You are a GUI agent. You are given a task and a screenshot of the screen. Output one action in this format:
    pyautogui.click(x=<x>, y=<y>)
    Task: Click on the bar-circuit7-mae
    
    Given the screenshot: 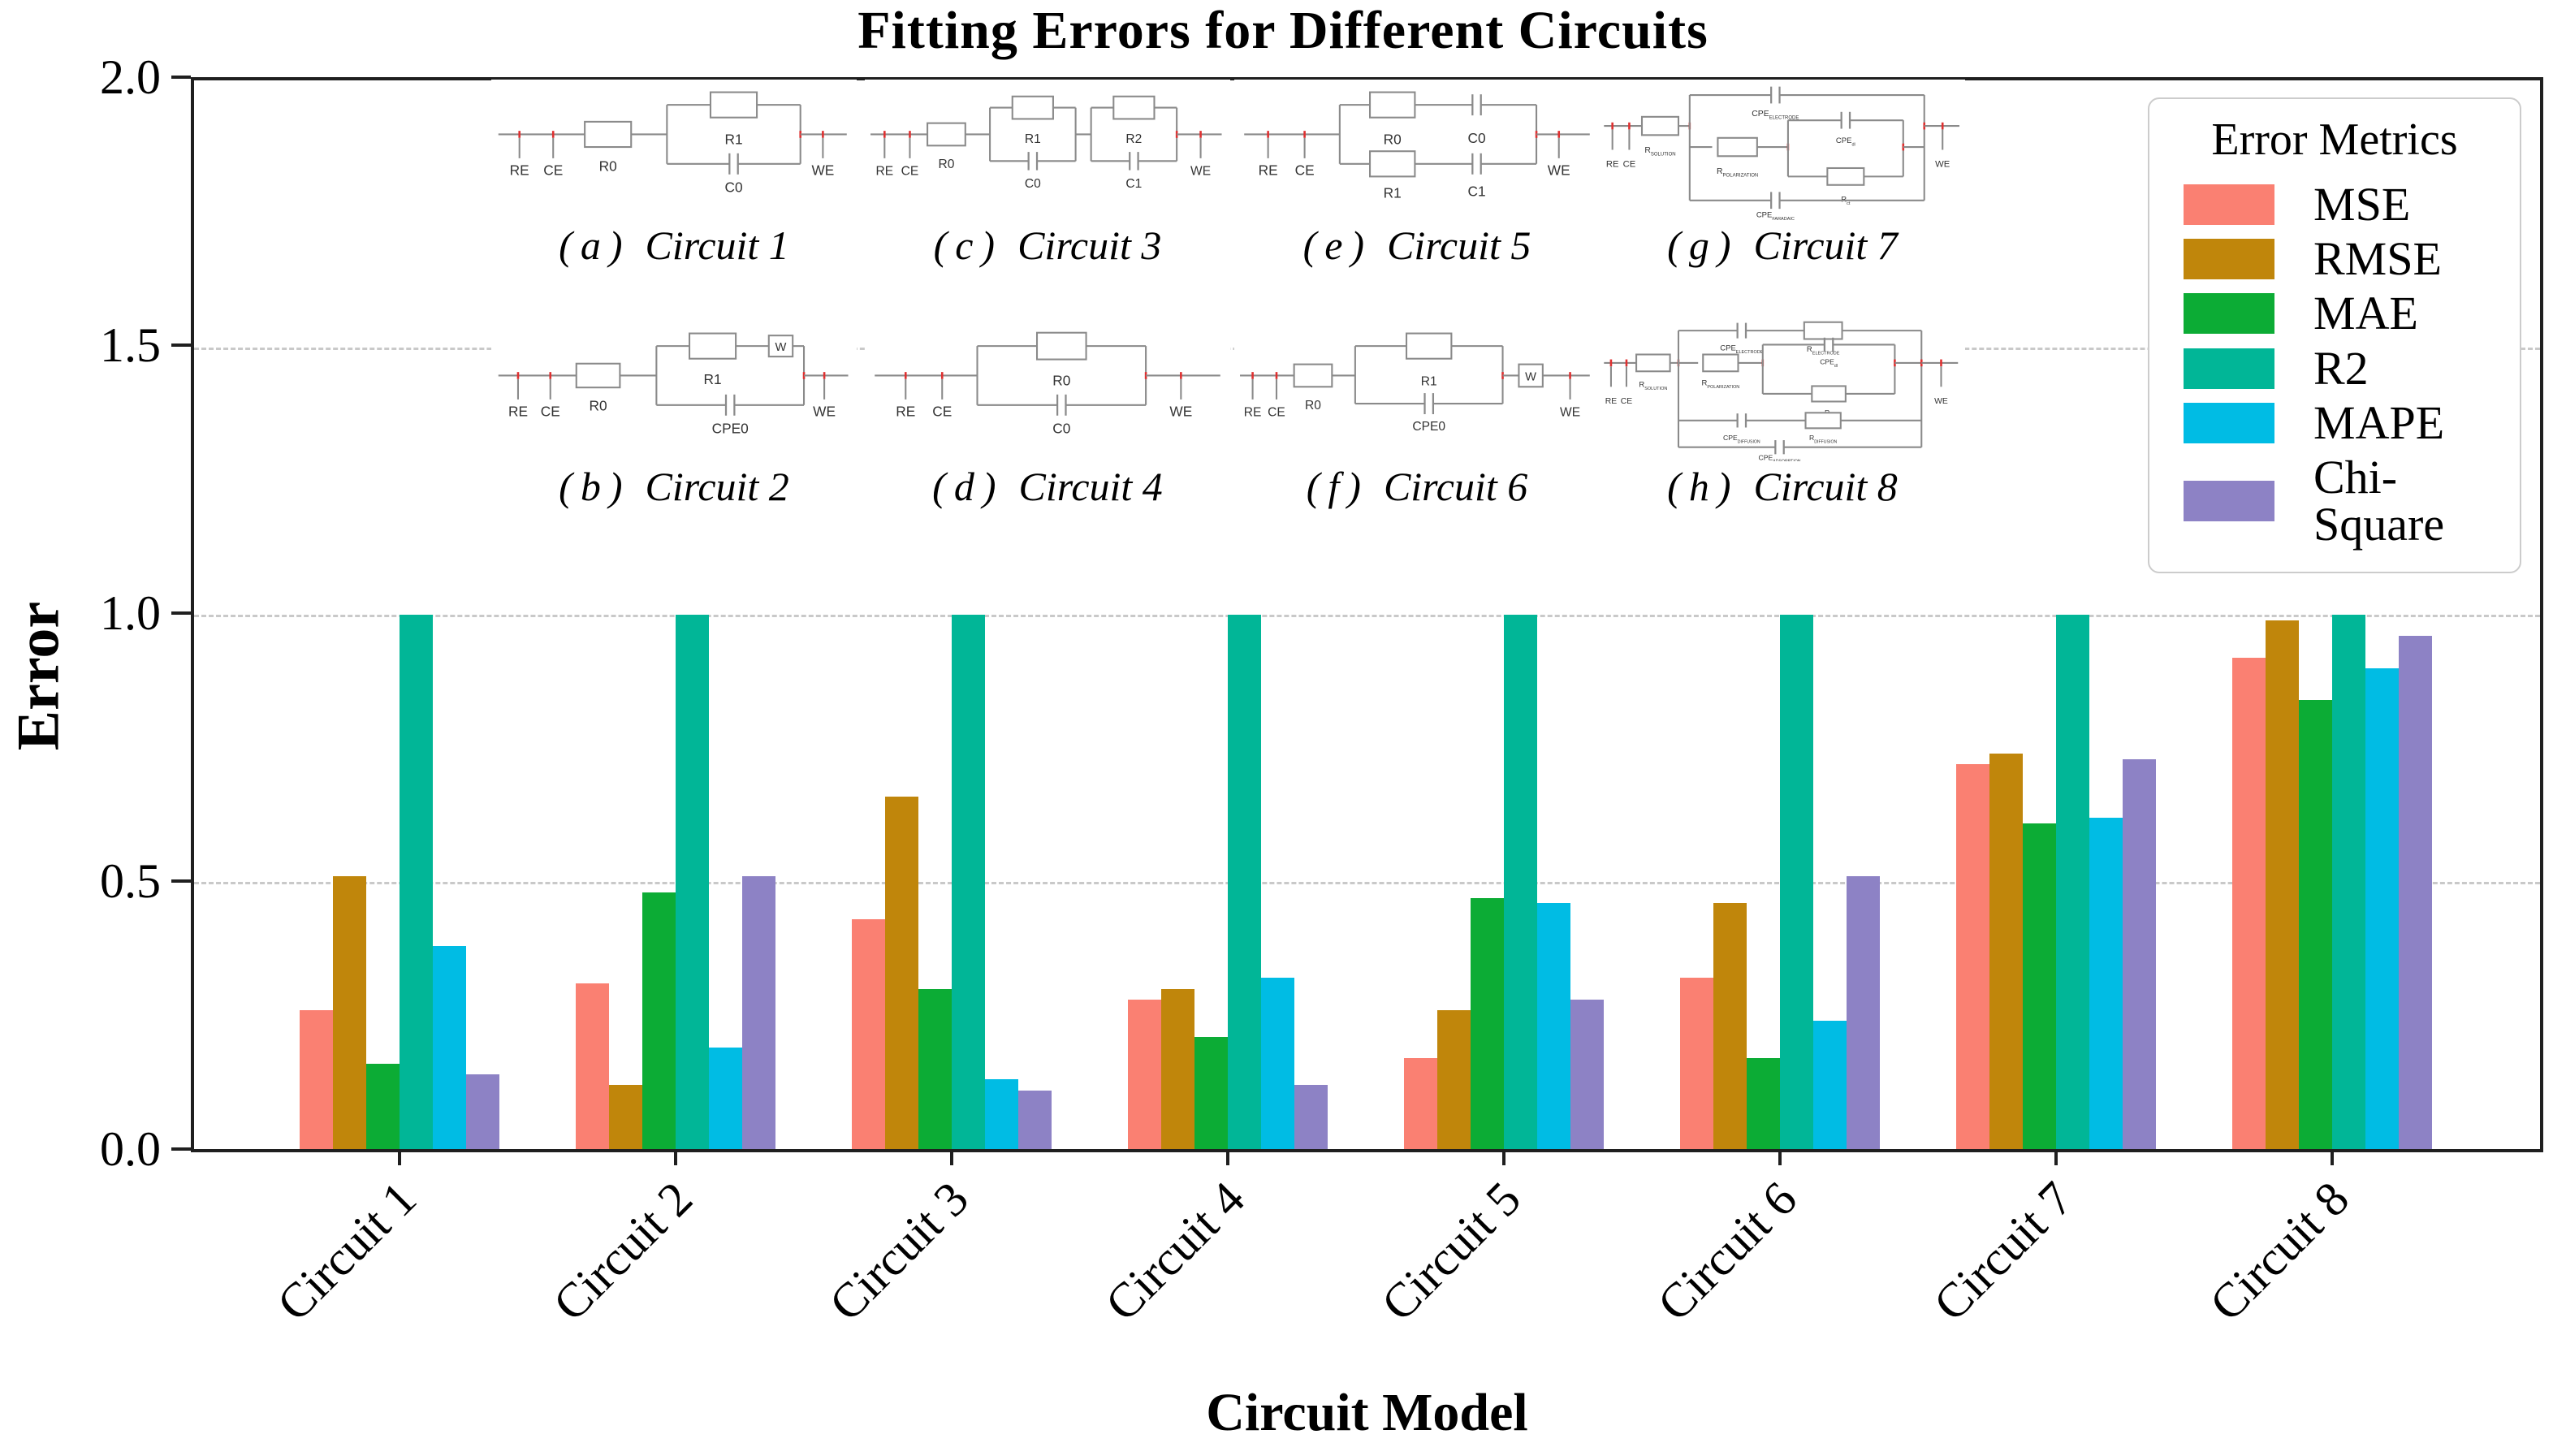 What is the action you would take?
    pyautogui.click(x=2039, y=986)
    